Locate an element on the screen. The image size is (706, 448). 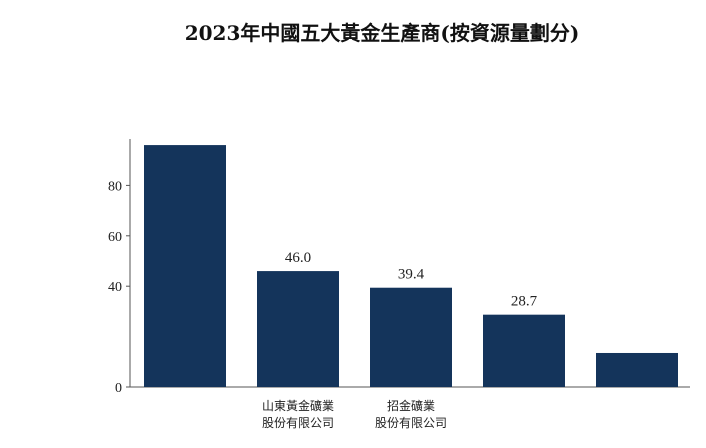
y-tick-label: 60 is located at coordinates (115, 237).